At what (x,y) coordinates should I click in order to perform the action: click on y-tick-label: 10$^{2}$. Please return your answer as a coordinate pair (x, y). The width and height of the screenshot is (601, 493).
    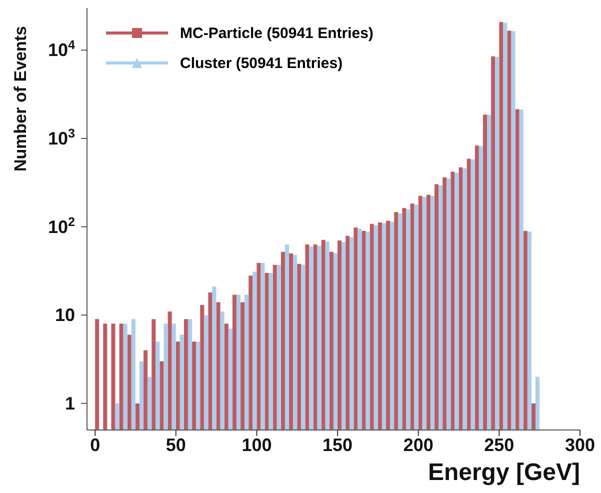
    Looking at the image, I should click on (61, 225).